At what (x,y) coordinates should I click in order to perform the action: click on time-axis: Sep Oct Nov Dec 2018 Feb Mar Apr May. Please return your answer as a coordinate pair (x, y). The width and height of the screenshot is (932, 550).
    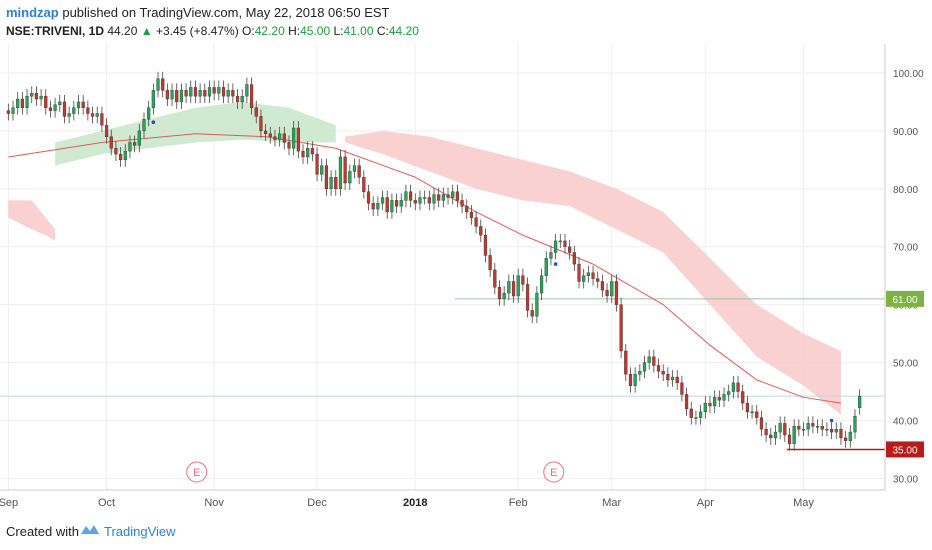
    Looking at the image, I should click on (407, 503).